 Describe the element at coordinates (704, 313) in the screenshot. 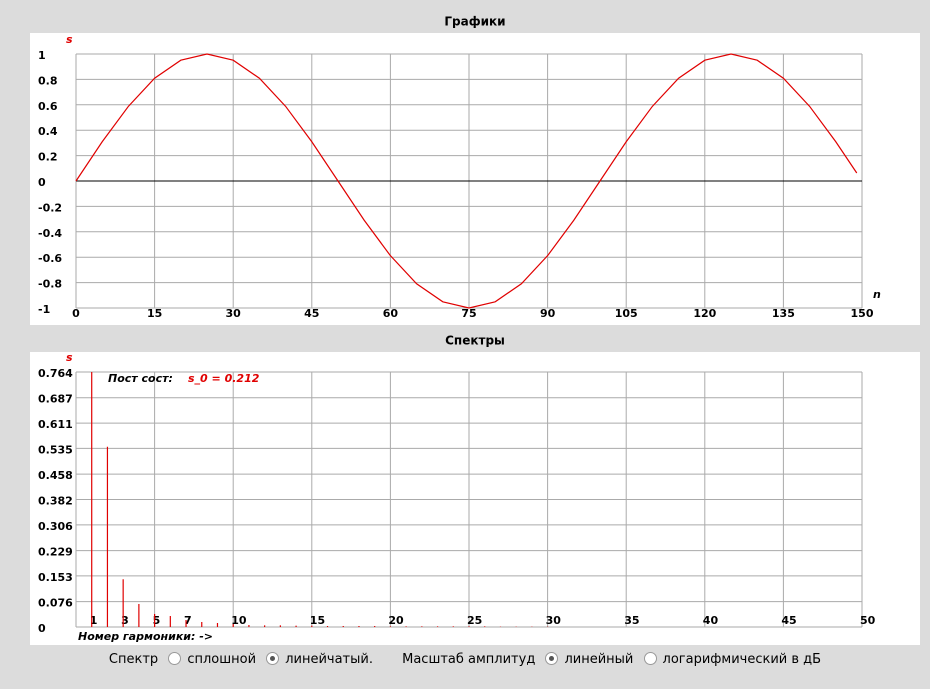

I see `x-tick-label: 120` at that location.